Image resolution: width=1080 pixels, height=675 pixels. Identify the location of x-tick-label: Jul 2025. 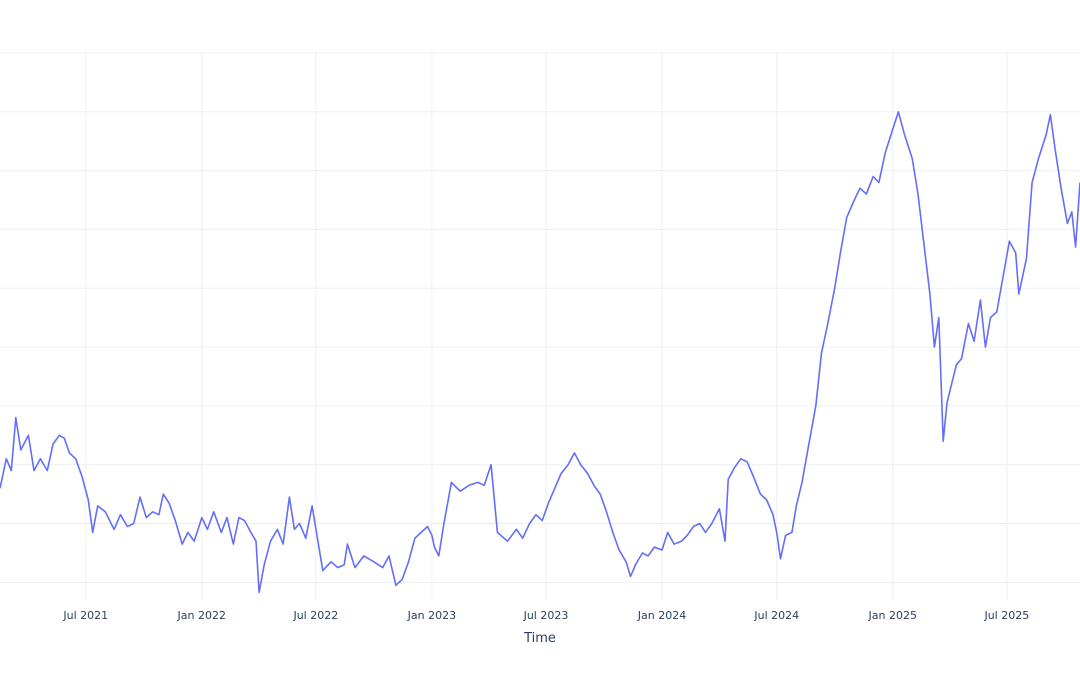
(1006, 615).